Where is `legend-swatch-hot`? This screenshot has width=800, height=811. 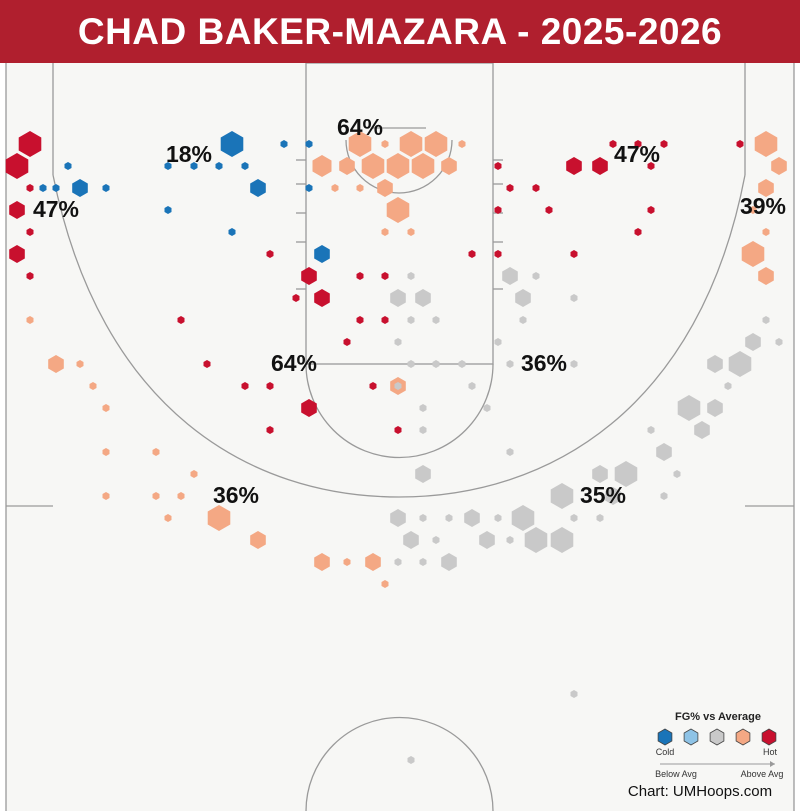 legend-swatch-hot is located at coordinates (769, 737).